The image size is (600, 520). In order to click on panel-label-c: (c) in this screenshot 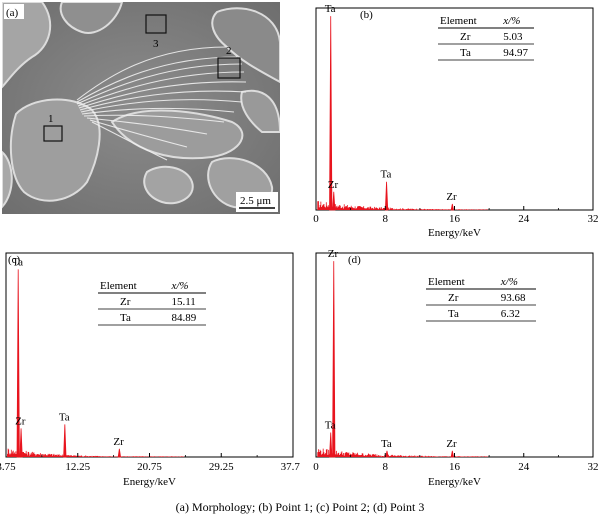, I will do `click(14, 260)`.